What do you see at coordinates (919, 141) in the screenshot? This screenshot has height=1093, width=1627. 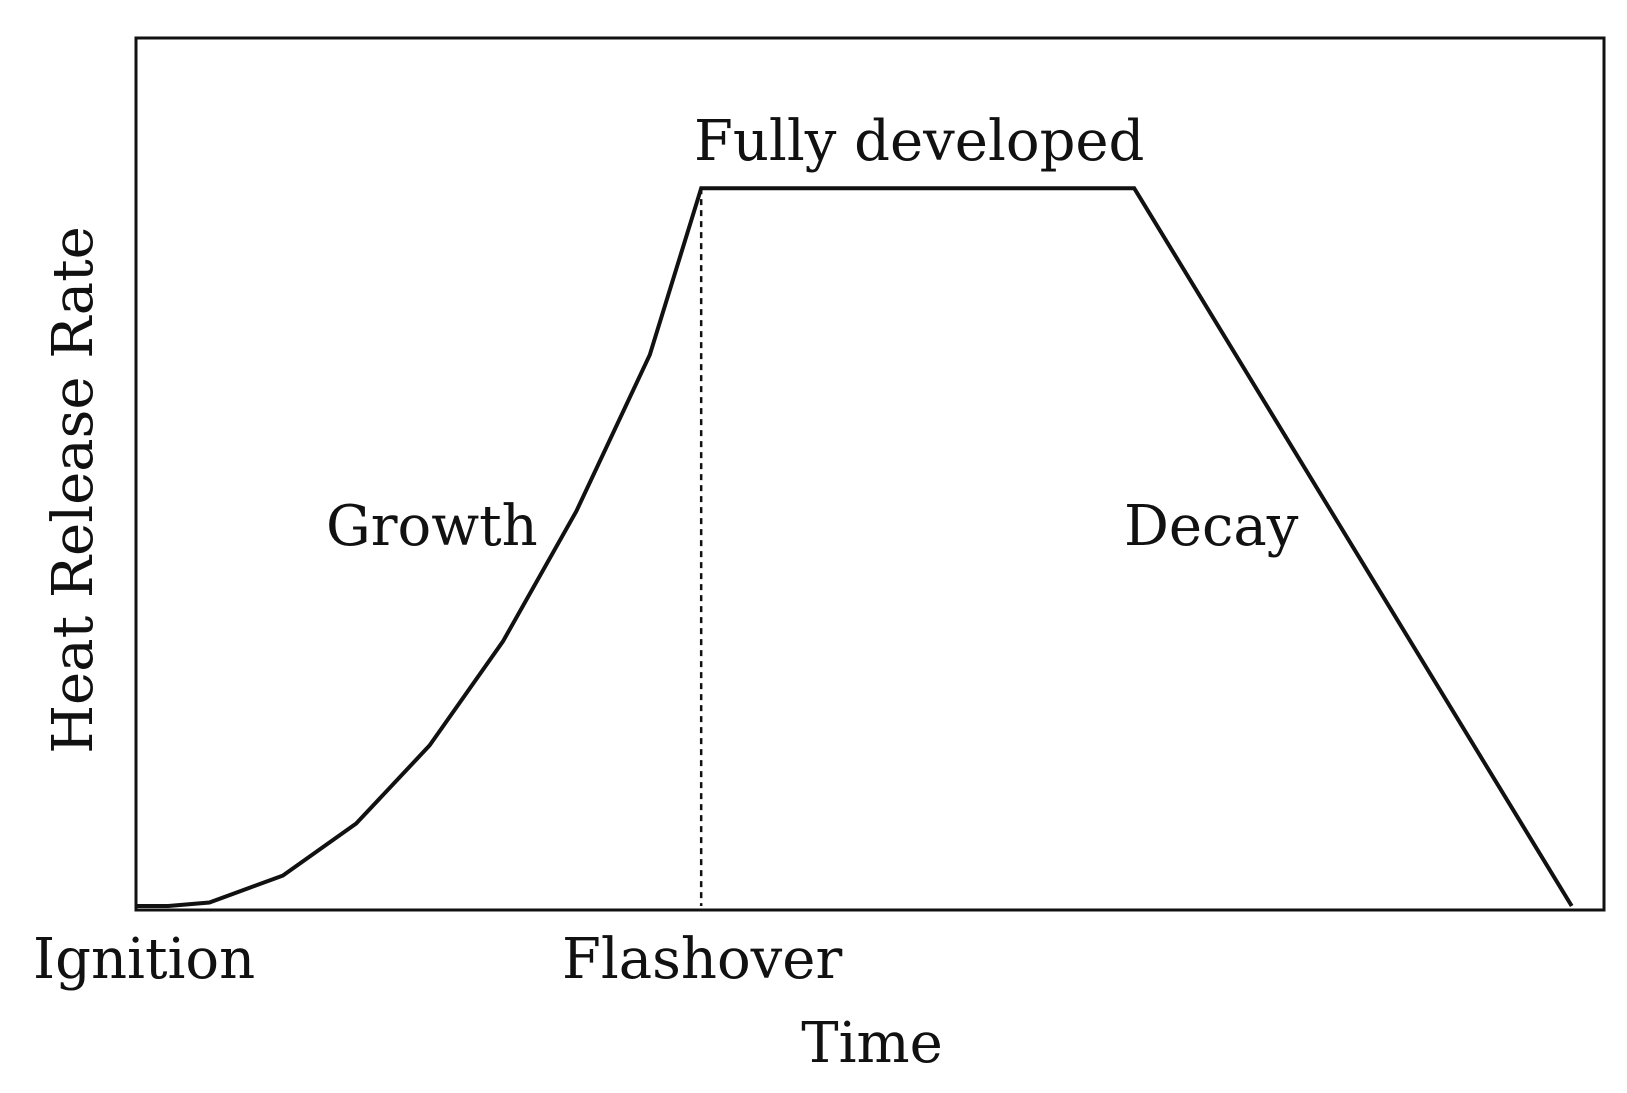 I see `annotation-fully-developed: Fully developed` at bounding box center [919, 141].